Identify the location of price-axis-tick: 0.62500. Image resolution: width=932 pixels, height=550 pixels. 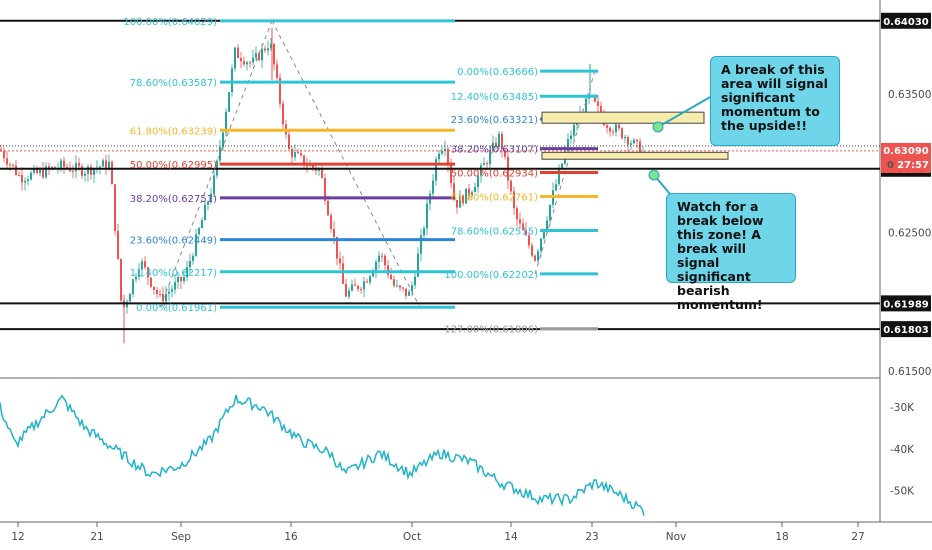
(909, 234).